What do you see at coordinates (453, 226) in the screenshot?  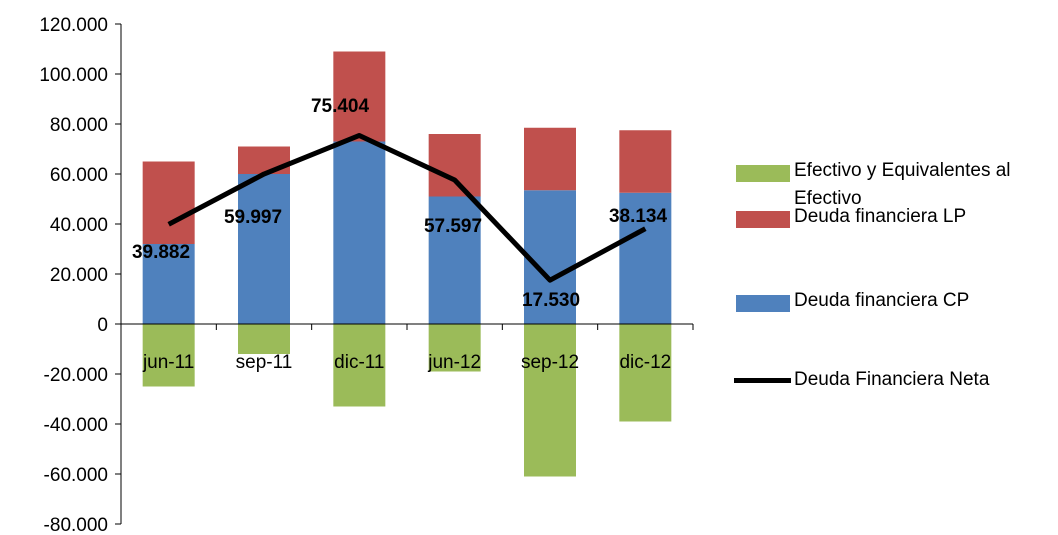 I see `data-label-jun-12: 57.597` at bounding box center [453, 226].